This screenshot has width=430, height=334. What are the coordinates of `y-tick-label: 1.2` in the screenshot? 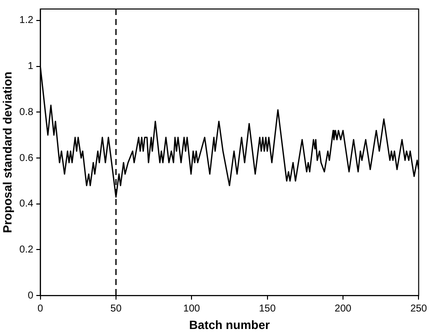 It's located at (26, 20).